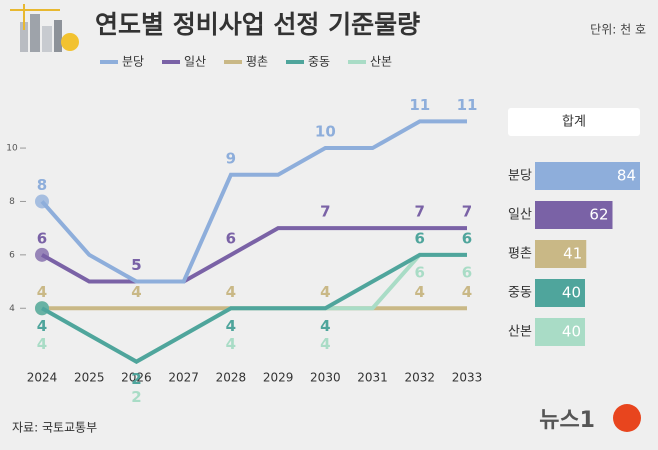 Image resolution: width=658 pixels, height=450 pixels. I want to click on x-tick-label: 2025, so click(89, 378).